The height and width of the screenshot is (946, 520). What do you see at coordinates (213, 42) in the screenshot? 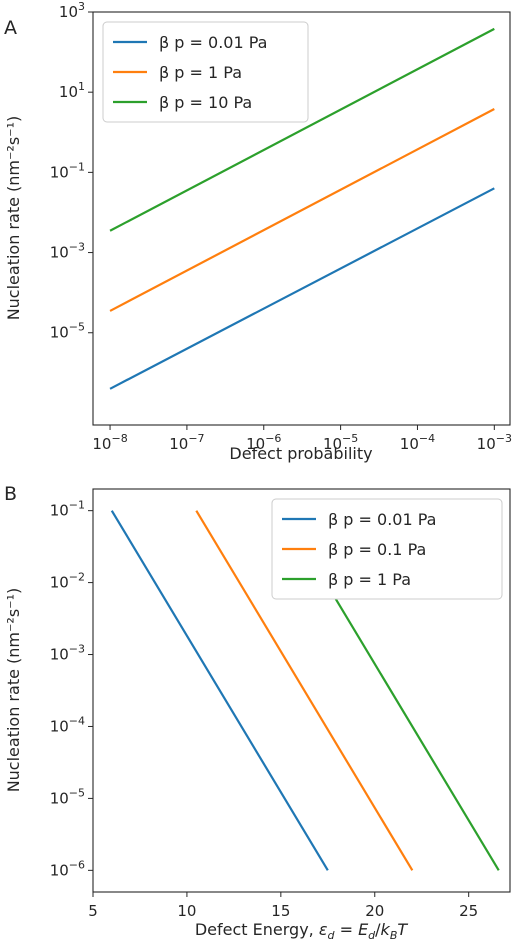
I see `panel-a-legend-label-1: β p = 0.01 Pa` at bounding box center [213, 42].